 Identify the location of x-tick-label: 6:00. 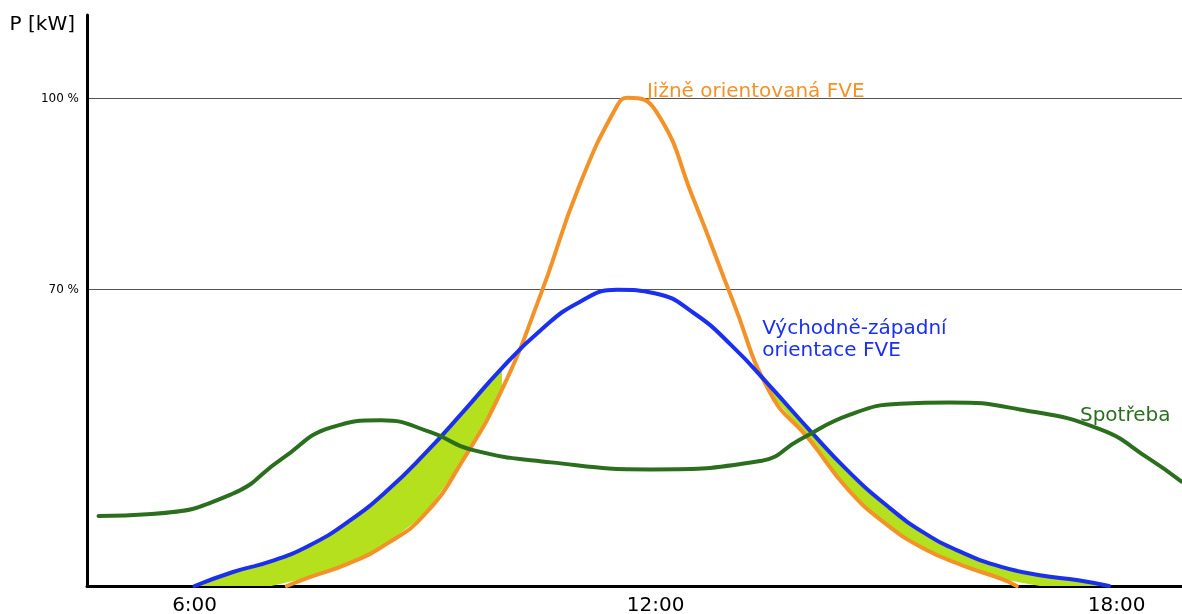
(195, 603).